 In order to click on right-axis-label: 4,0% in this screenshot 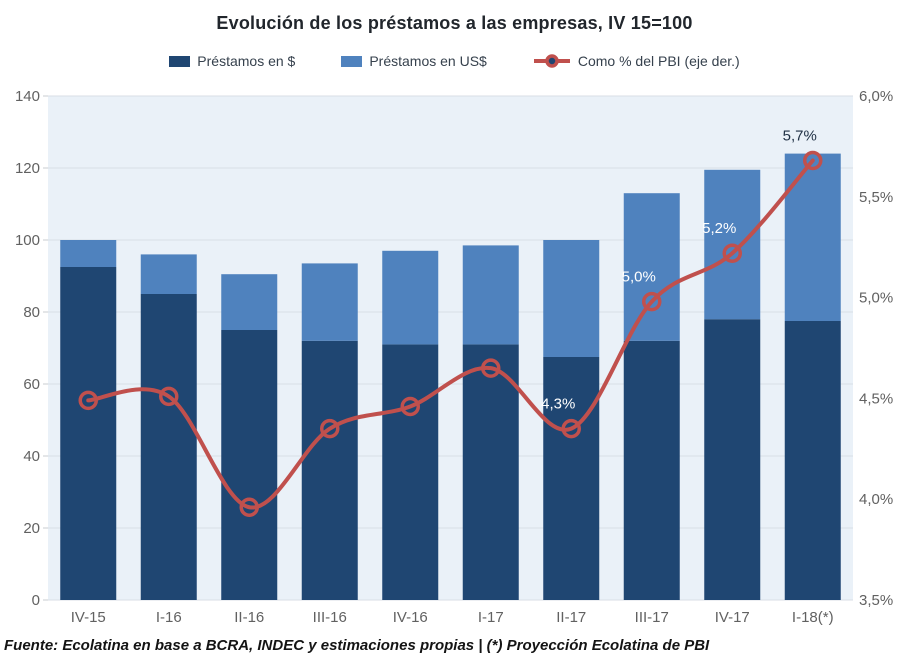, I will do `click(876, 499)`.